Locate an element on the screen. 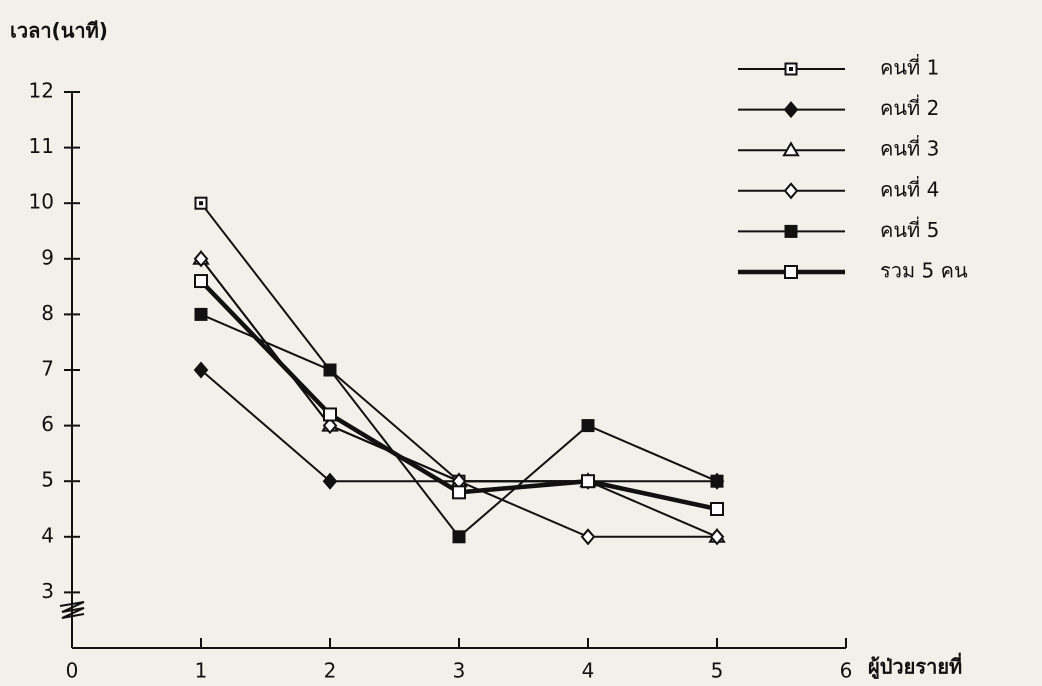 This screenshot has width=1042, height=686. x-tick-label: 6 is located at coordinates (846, 671).